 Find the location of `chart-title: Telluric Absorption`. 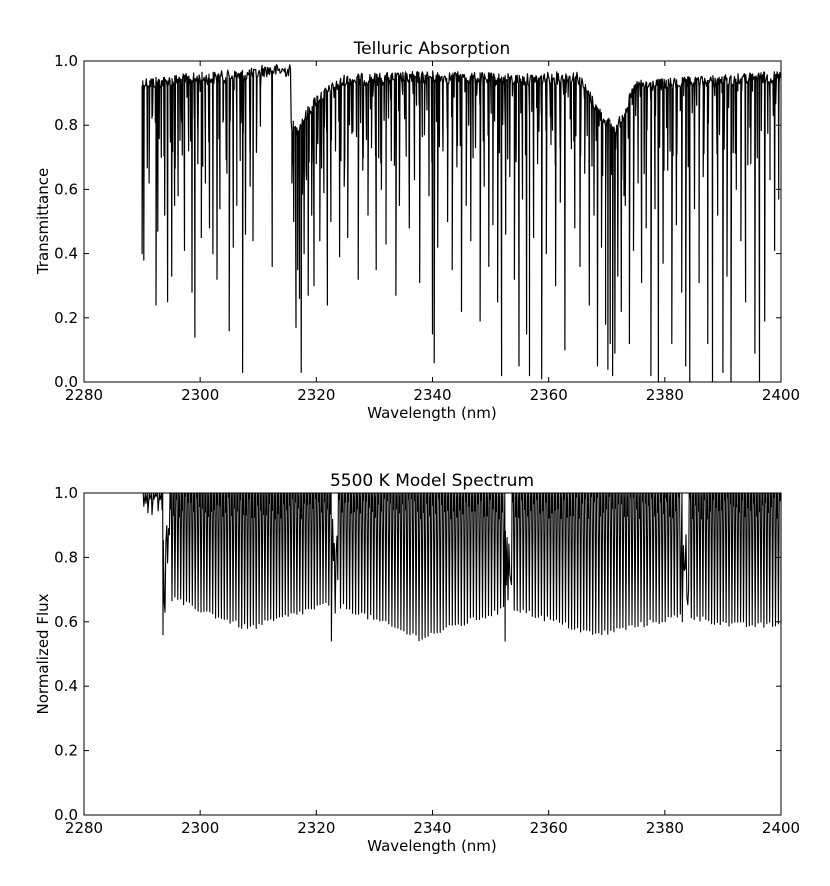

chart-title: Telluric Absorption is located at coordinates (432, 49).